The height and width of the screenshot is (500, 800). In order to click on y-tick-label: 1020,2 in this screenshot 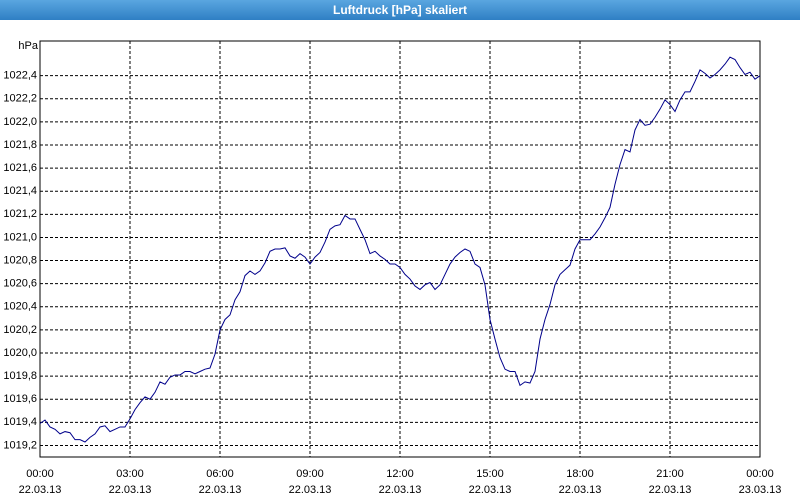, I will do `click(20, 330)`.